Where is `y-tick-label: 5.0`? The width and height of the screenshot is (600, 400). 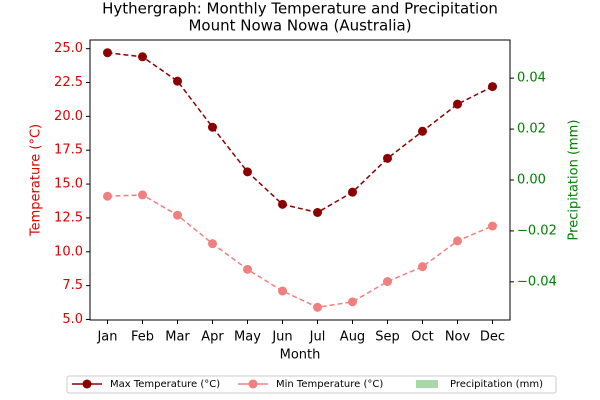 y-tick-label: 5.0 is located at coordinates (72, 319).